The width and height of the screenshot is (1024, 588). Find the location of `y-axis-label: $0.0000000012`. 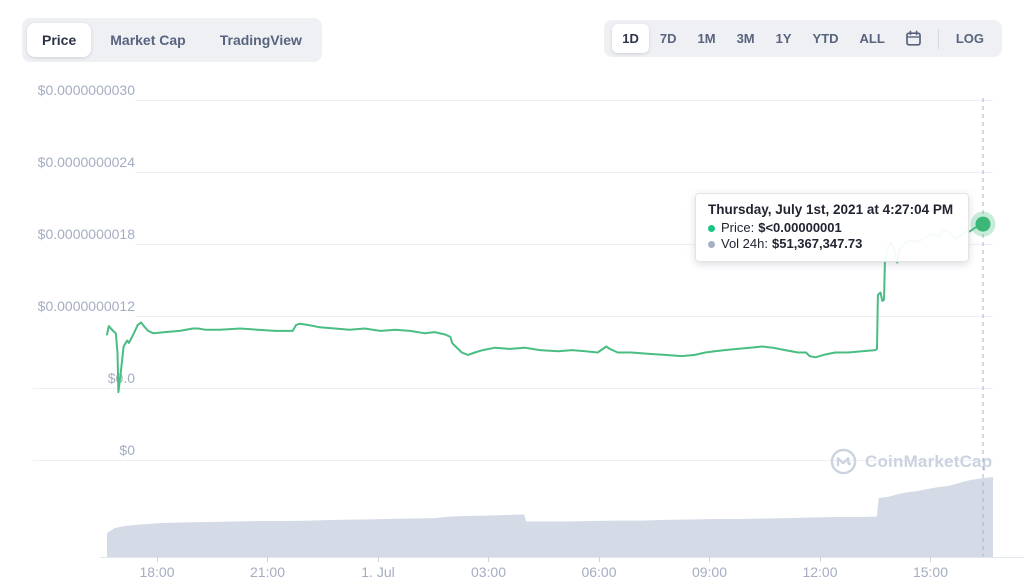

y-axis-label: $0.0000000012 is located at coordinates (86, 305).